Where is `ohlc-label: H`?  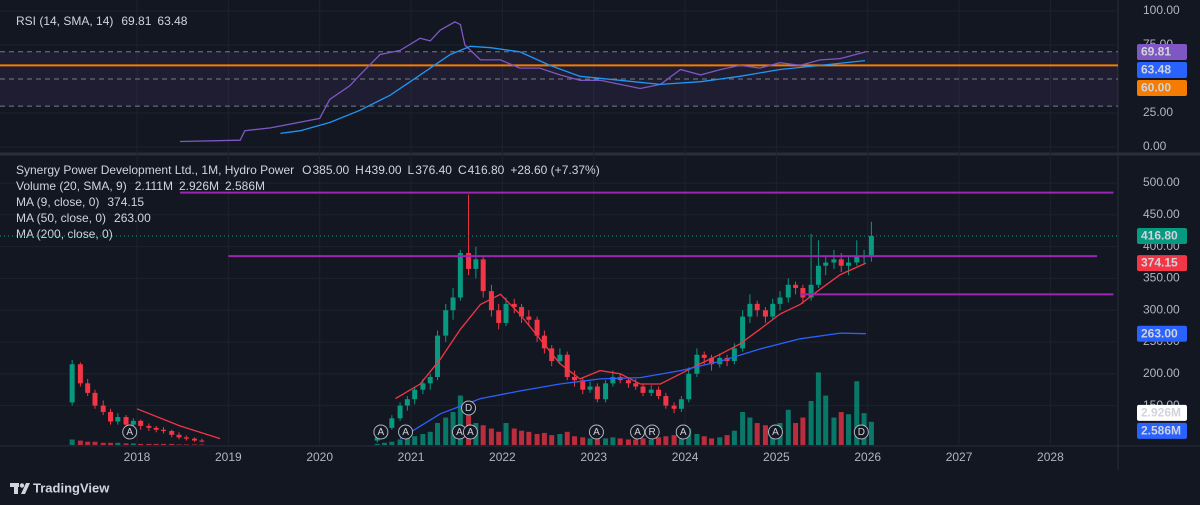 ohlc-label: H is located at coordinates (359, 170).